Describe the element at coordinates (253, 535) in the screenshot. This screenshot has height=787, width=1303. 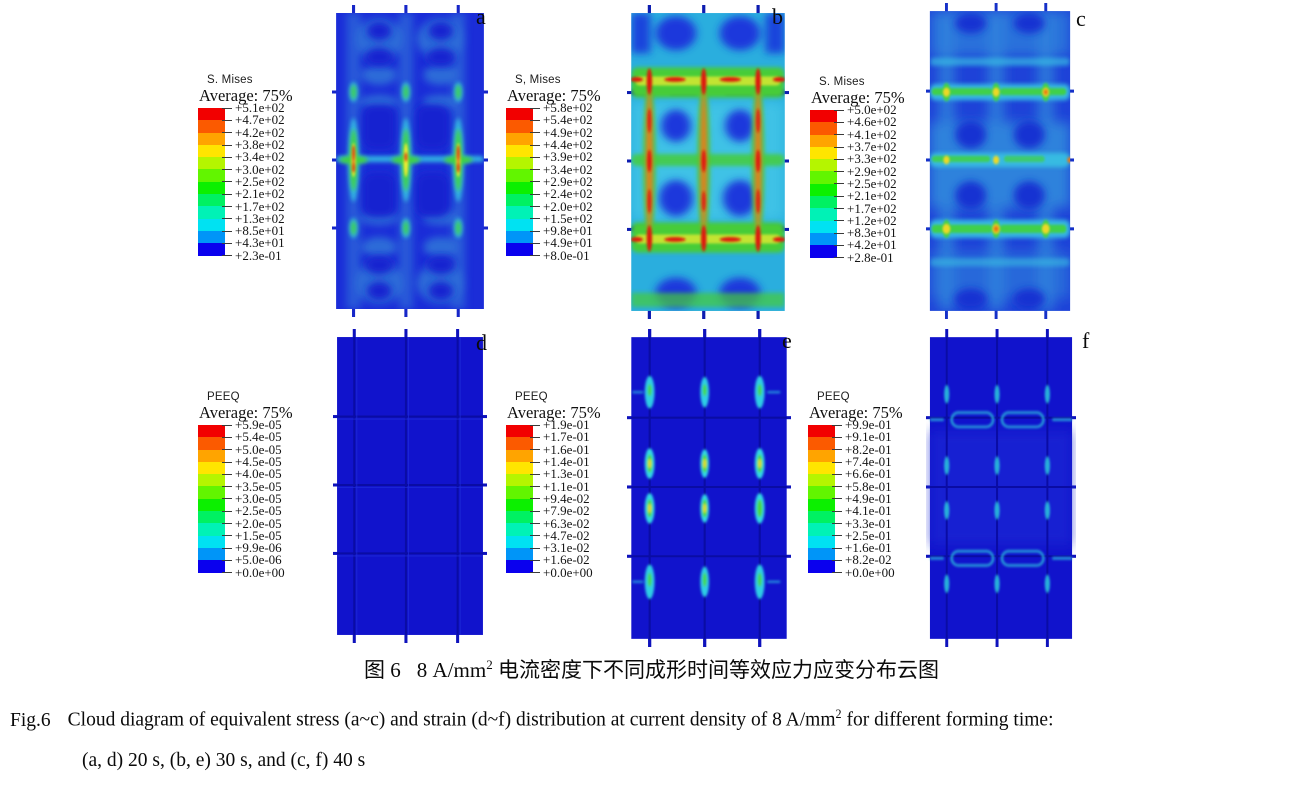
I see `legend-tick: +1.5e-05` at that location.